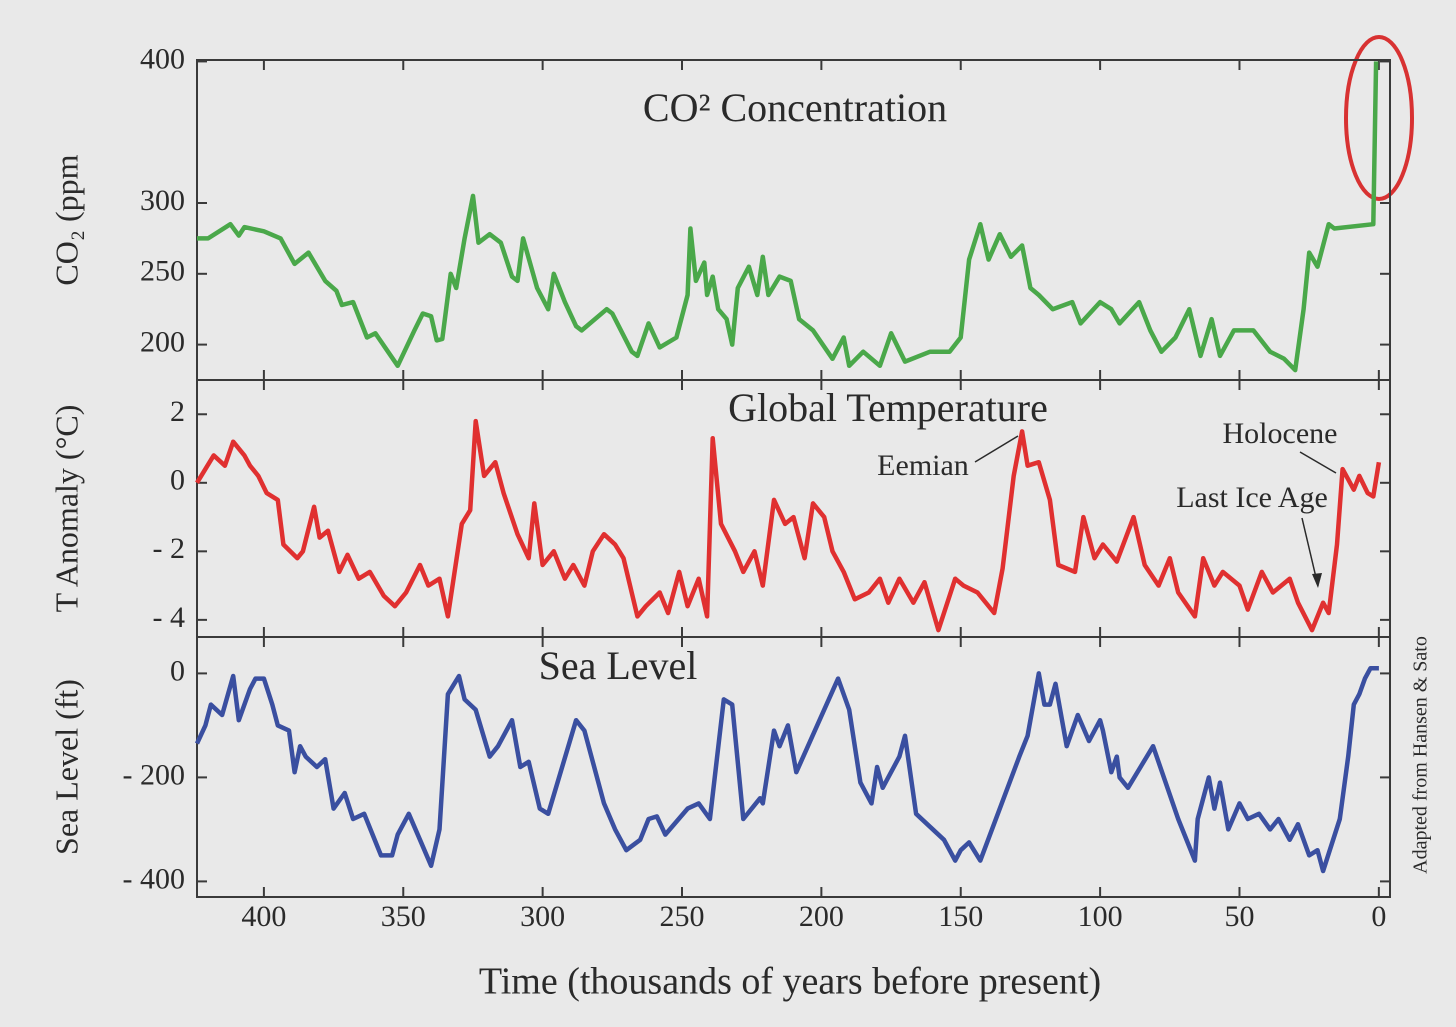 Image resolution: width=1456 pixels, height=1027 pixels. Describe the element at coordinates (169, 548) in the screenshot. I see `y-tick-label: - 2` at that location.